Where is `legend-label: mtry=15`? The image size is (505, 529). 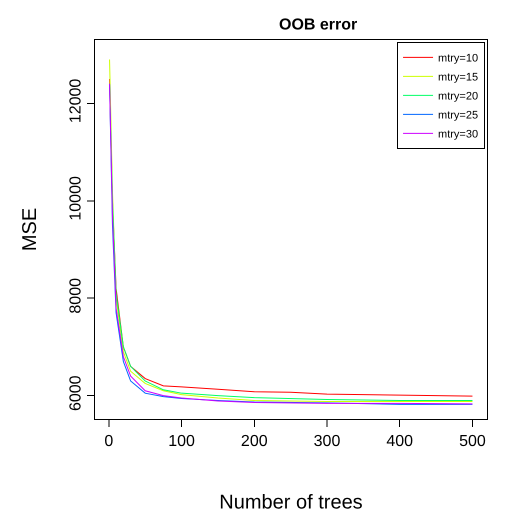 legend-label: mtry=15 is located at coordinates (458, 78).